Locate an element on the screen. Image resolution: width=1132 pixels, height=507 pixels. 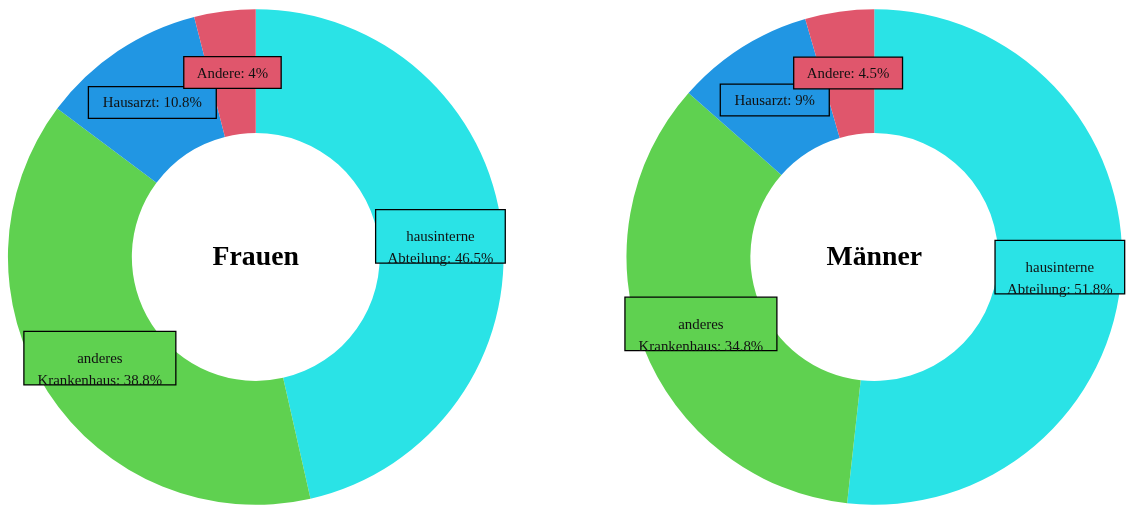
slice-label: hausinterne Abteilung: 46.5% is located at coordinates (440, 247).